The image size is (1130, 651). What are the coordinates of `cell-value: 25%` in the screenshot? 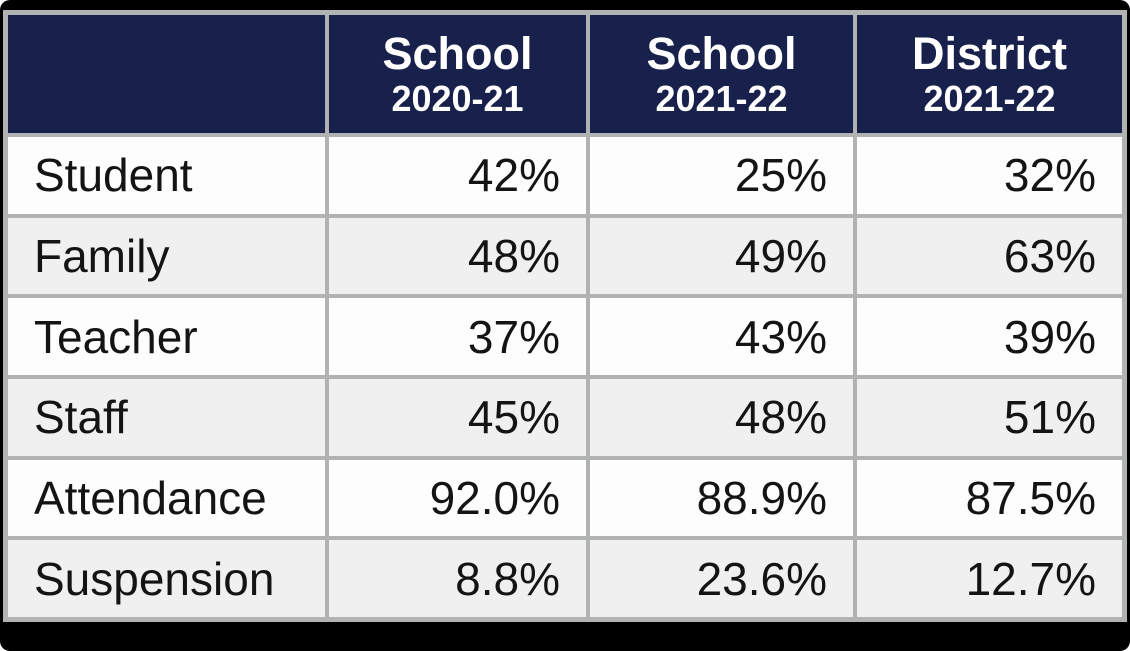 It's located at (721, 175).